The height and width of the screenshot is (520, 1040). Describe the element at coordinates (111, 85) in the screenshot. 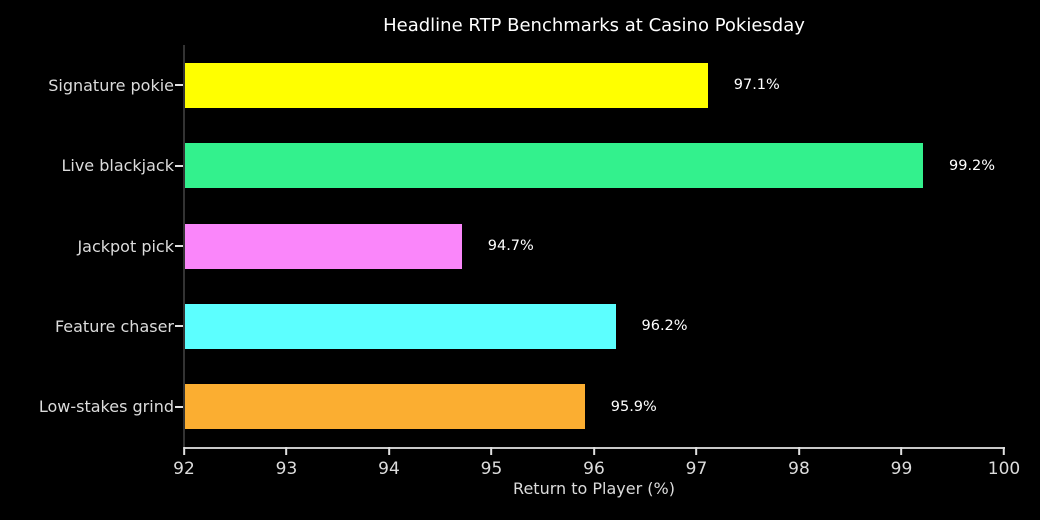

I see `category-label: Signature pokie` at that location.